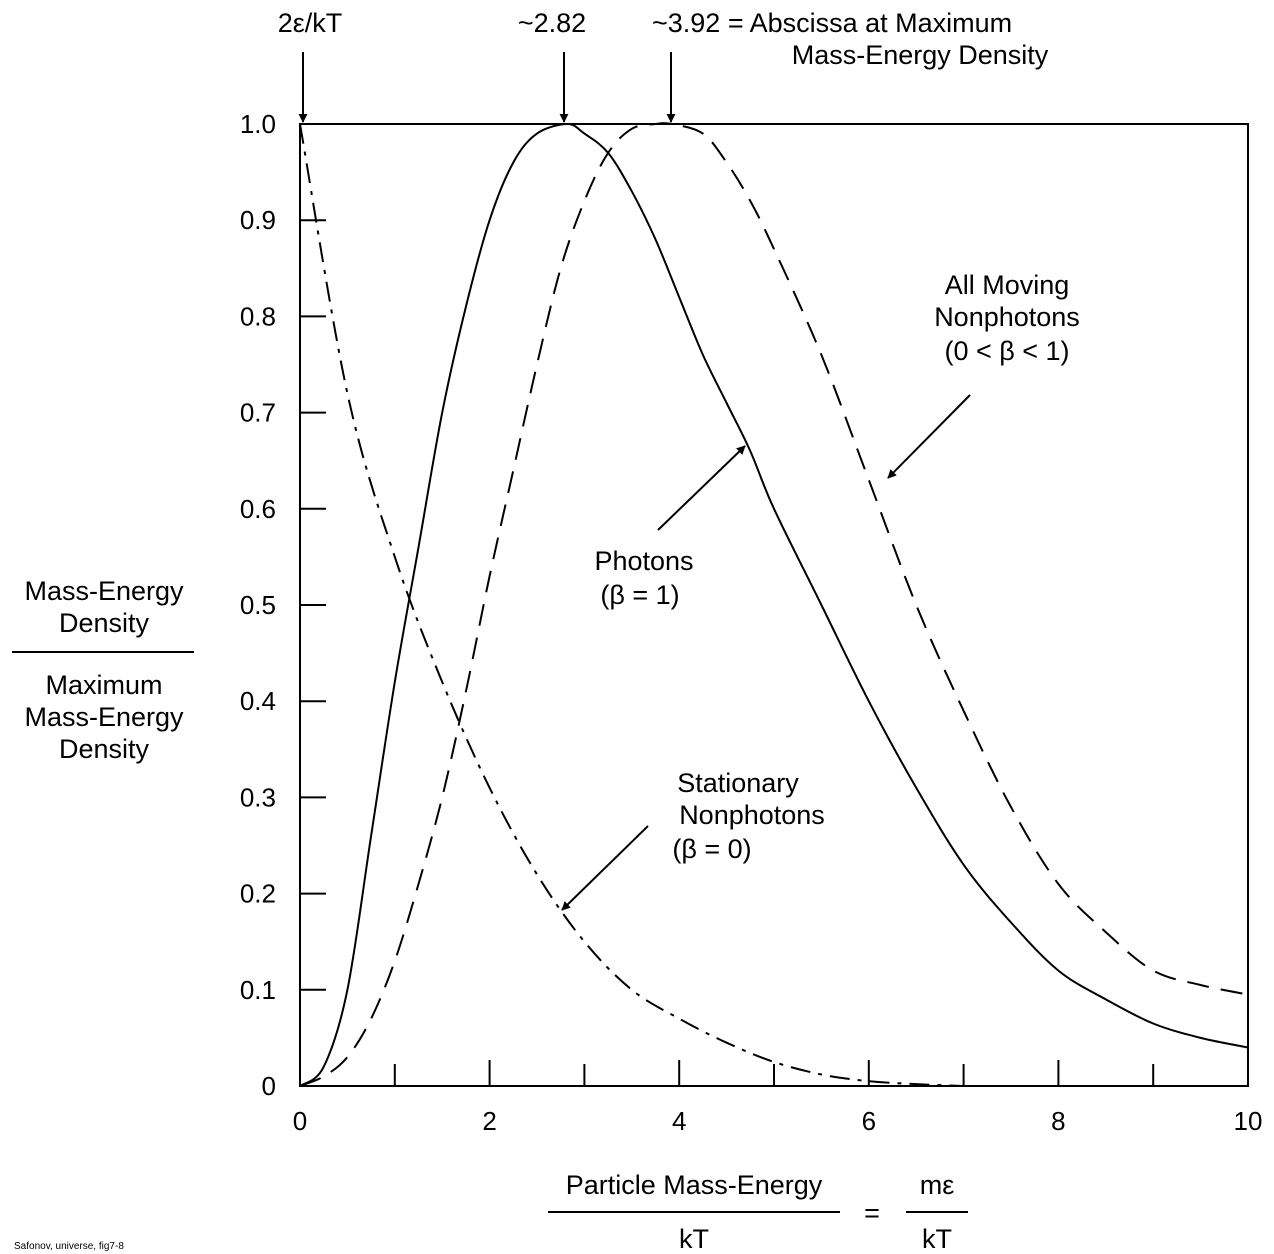  I want to click on x-tick-label: 0, so click(300, 1121).